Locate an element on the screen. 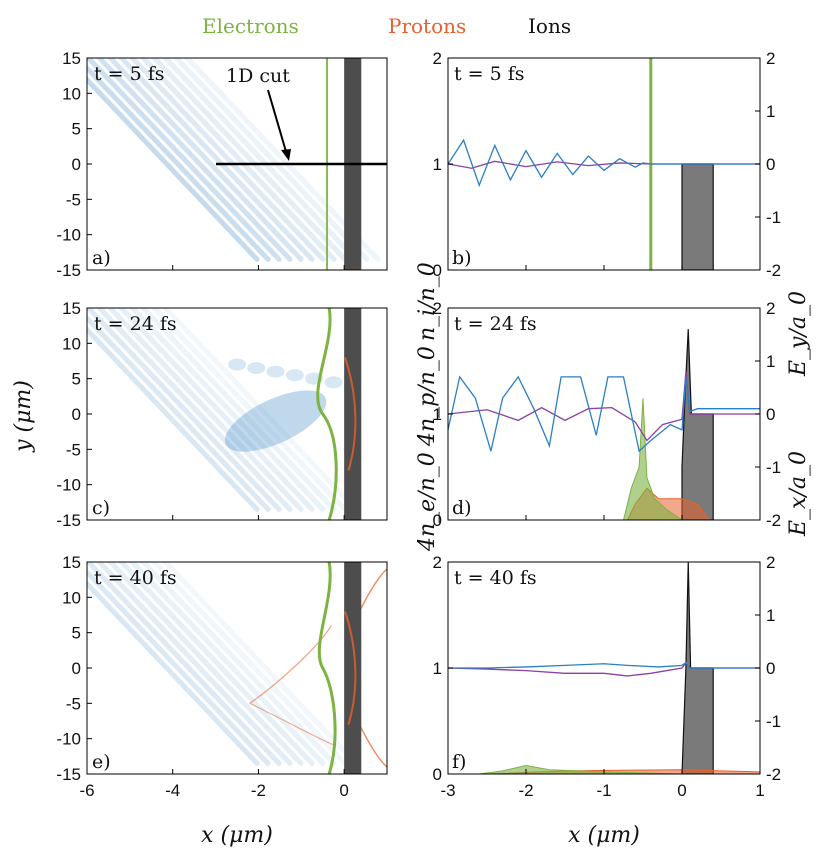 Image resolution: width=830 pixels, height=856 pixels. time-label-f: t = 40 fs is located at coordinates (495, 578).